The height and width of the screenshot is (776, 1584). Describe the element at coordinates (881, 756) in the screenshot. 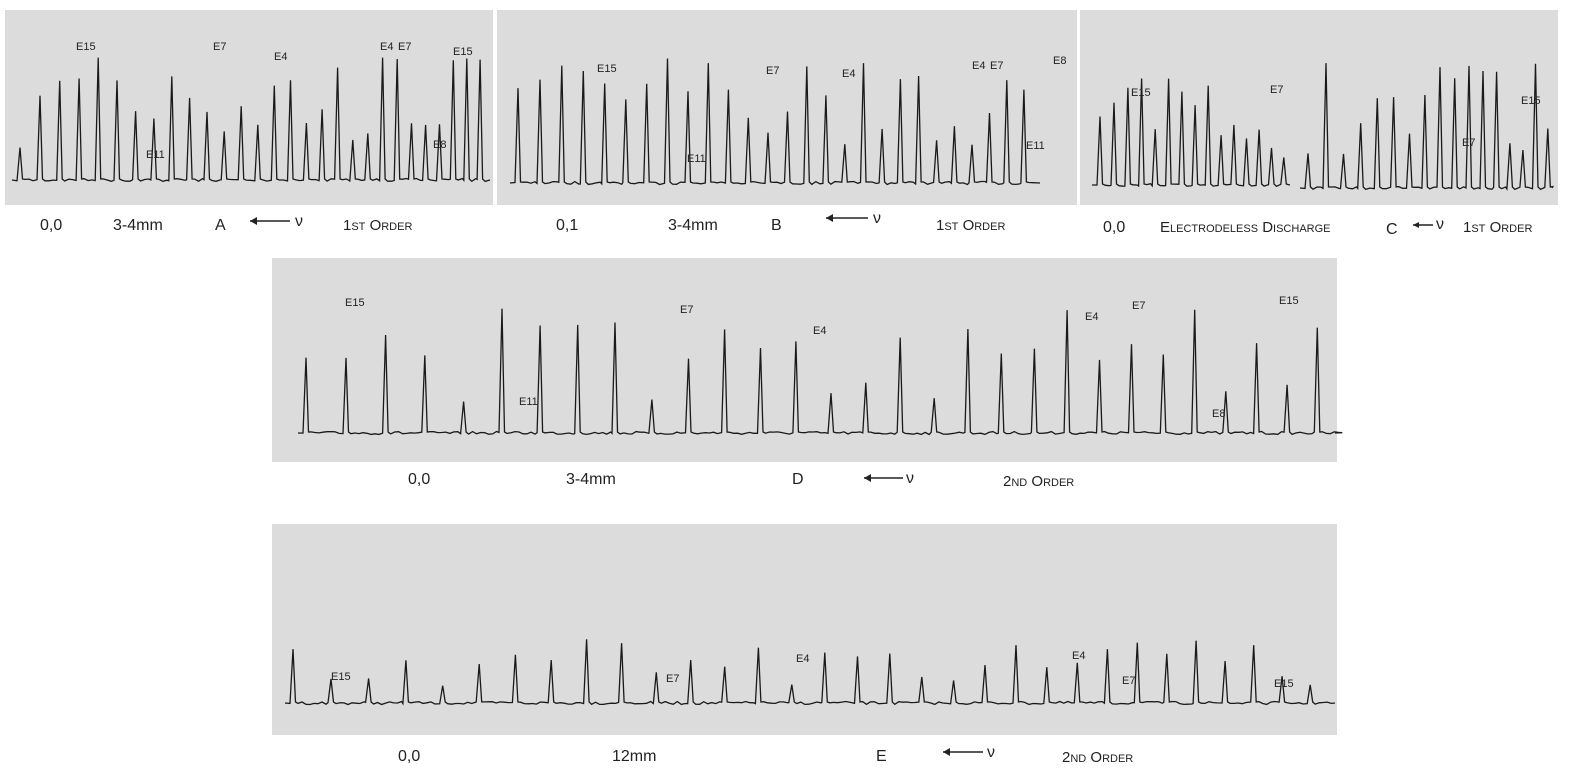

I see `panel-letter: E` at that location.